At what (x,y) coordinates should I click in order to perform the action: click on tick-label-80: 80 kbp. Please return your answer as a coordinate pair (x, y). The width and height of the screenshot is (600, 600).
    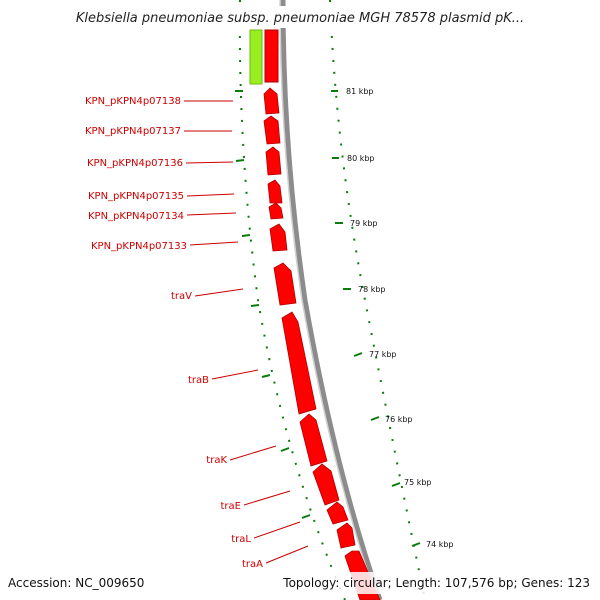
    Looking at the image, I should click on (361, 158).